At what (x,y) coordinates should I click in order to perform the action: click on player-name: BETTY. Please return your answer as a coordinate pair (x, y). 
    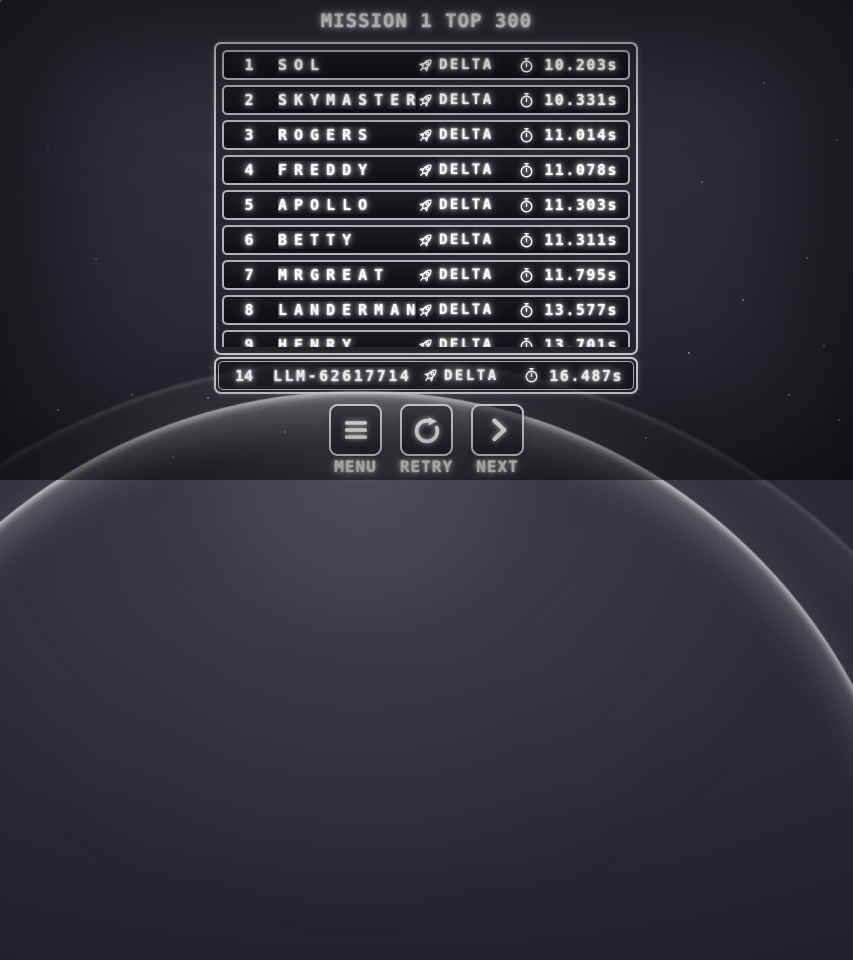
    Looking at the image, I should click on (318, 240).